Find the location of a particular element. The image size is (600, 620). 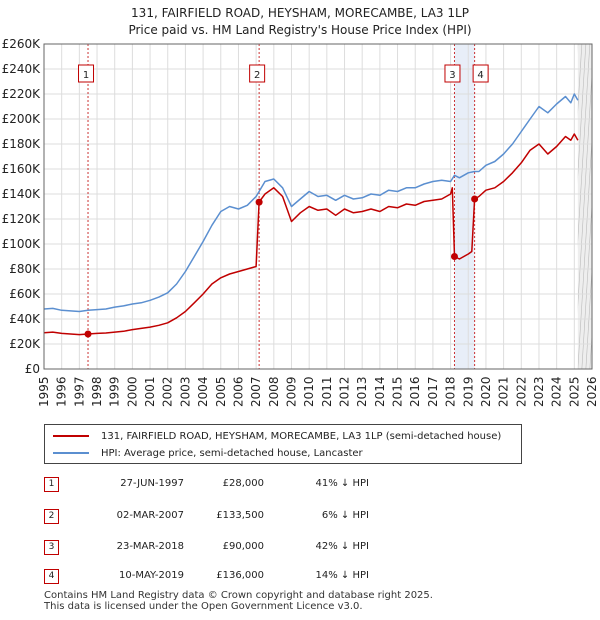

x-tick-label: 2023 is located at coordinates (539, 391).